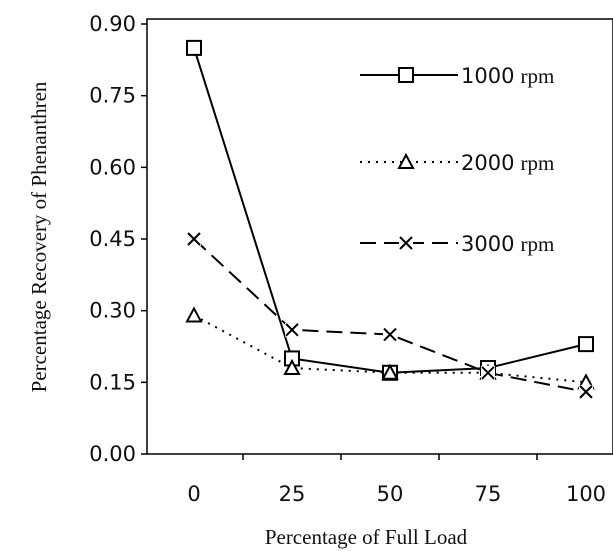 This screenshot has width=613, height=551. I want to click on x-tick-label: 75, so click(488, 494).